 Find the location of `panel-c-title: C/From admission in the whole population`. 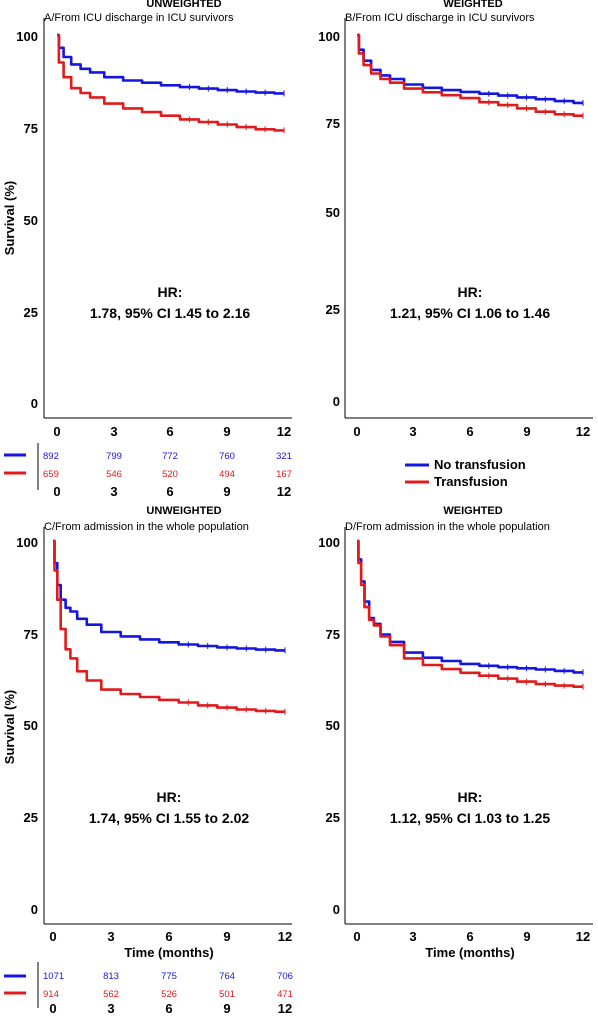

panel-c-title: C/From admission in the whole population is located at coordinates (146, 527).